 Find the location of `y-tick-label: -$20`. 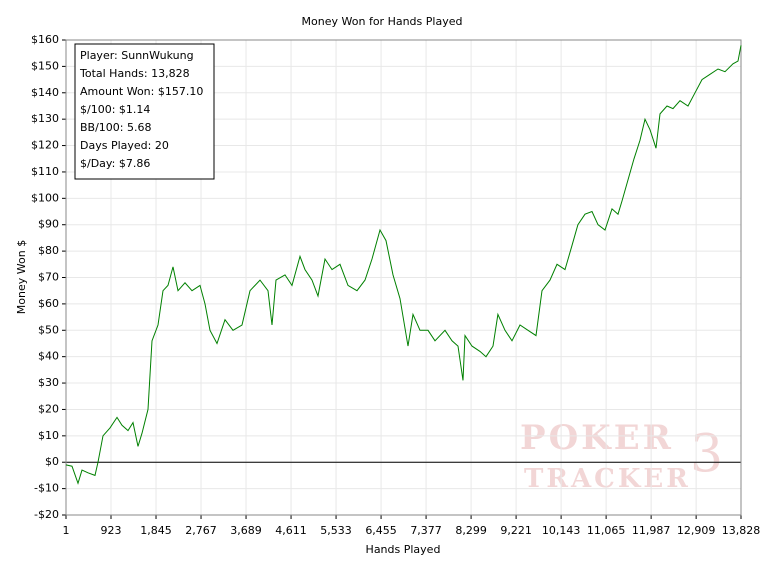

y-tick-label: -$20 is located at coordinates (46, 514).